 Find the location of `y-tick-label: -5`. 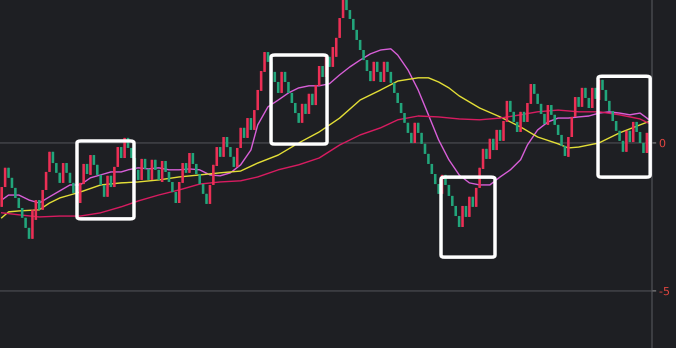

y-tick-label: -5 is located at coordinates (664, 291).